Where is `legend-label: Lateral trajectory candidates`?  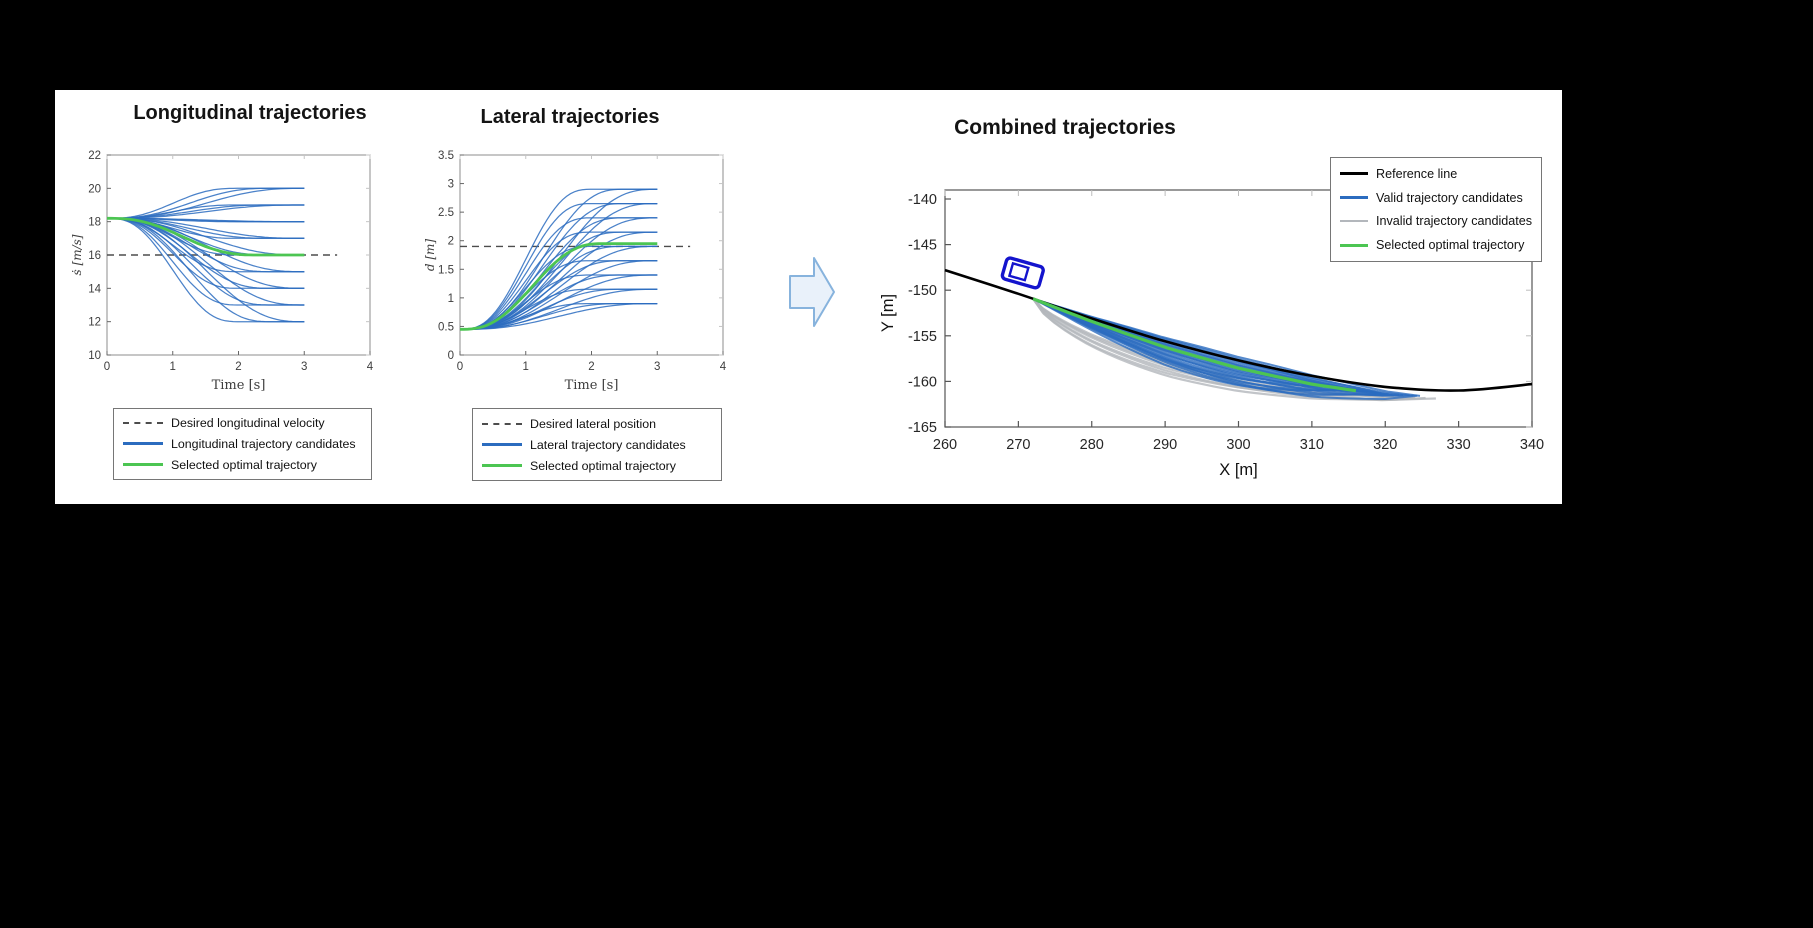
legend-label: Lateral trajectory candidates is located at coordinates (608, 444).